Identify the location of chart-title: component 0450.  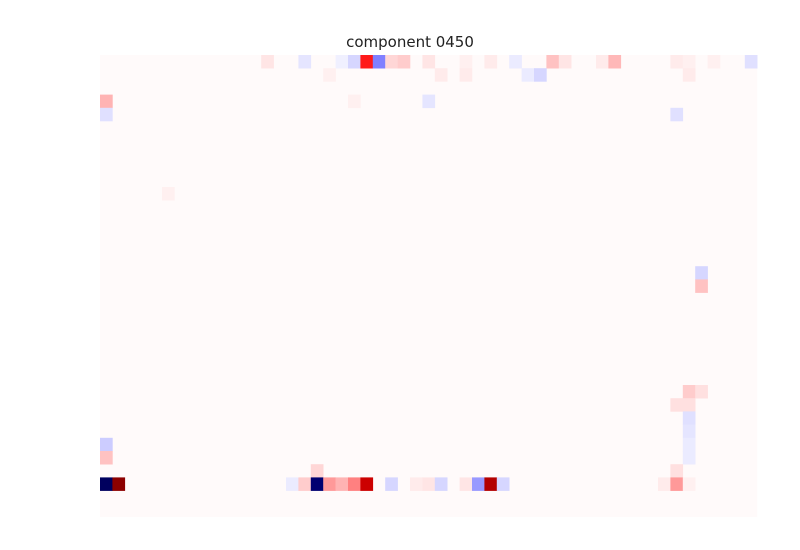
(410, 42).